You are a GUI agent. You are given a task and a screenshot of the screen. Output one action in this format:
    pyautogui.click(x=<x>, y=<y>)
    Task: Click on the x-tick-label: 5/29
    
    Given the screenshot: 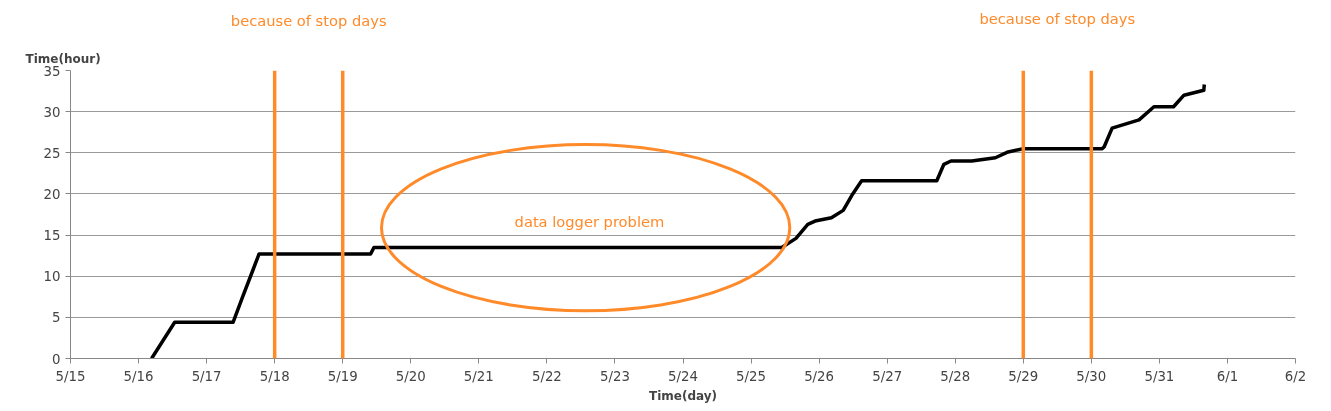 What is the action you would take?
    pyautogui.click(x=1023, y=376)
    